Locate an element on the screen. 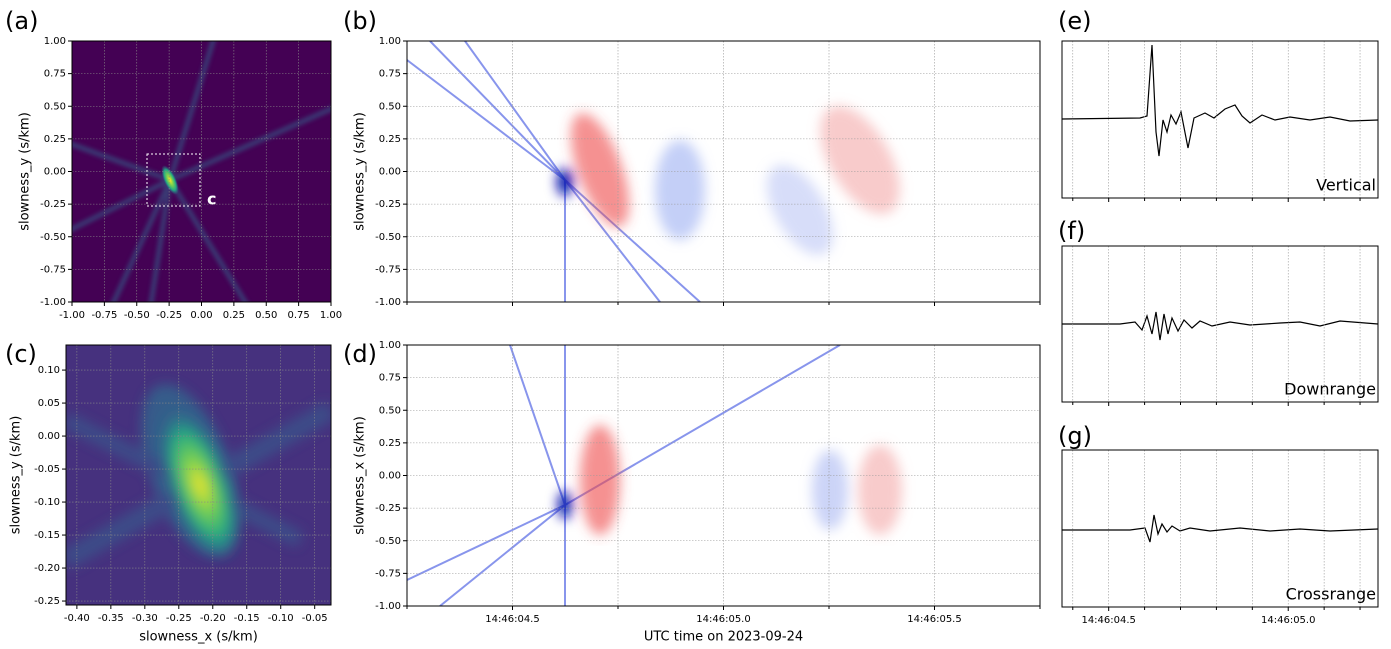  heatmap-a is located at coordinates (201, 171).